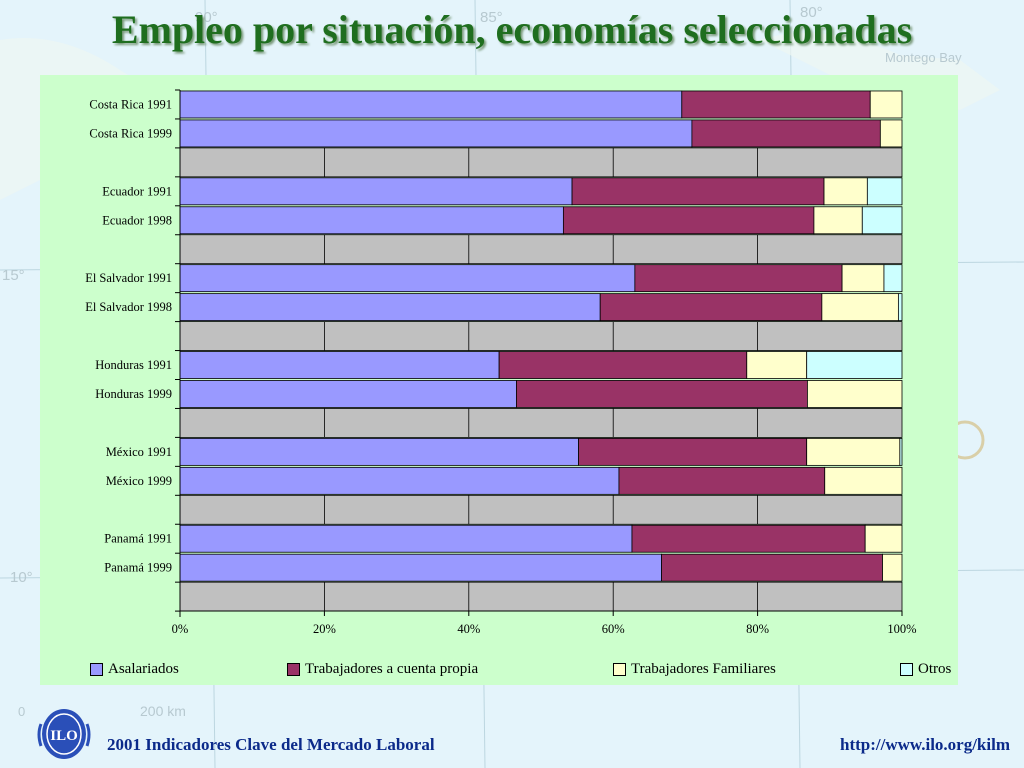  What do you see at coordinates (137, 220) in the screenshot?
I see `category-label: Ecuador 1998` at bounding box center [137, 220].